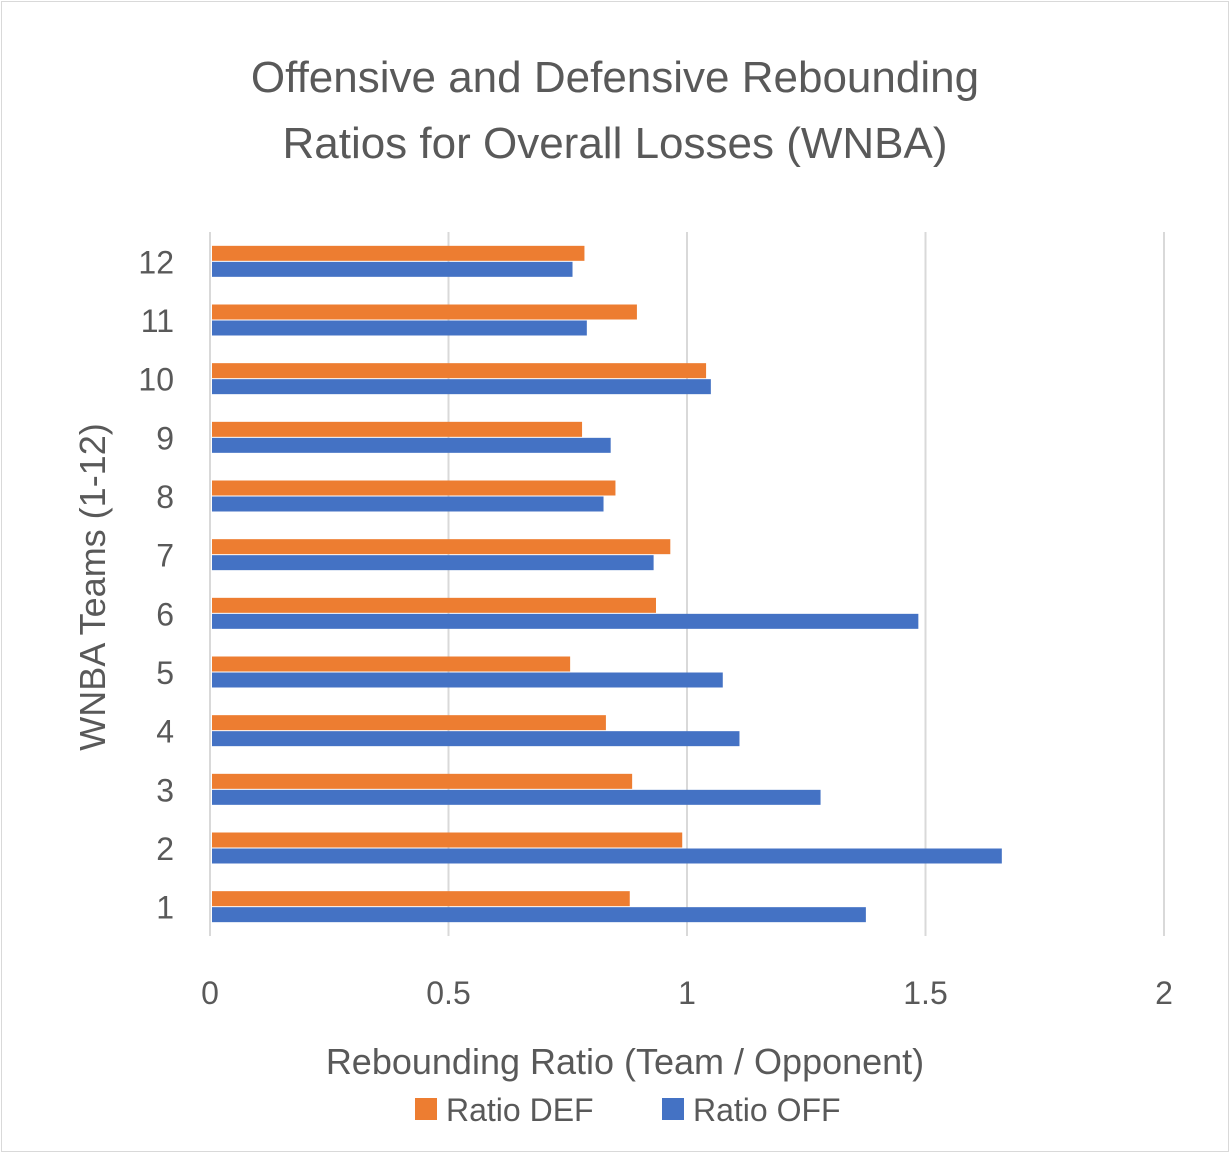  Describe the element at coordinates (673, 1109) in the screenshot. I see `legend-swatch-off` at that location.